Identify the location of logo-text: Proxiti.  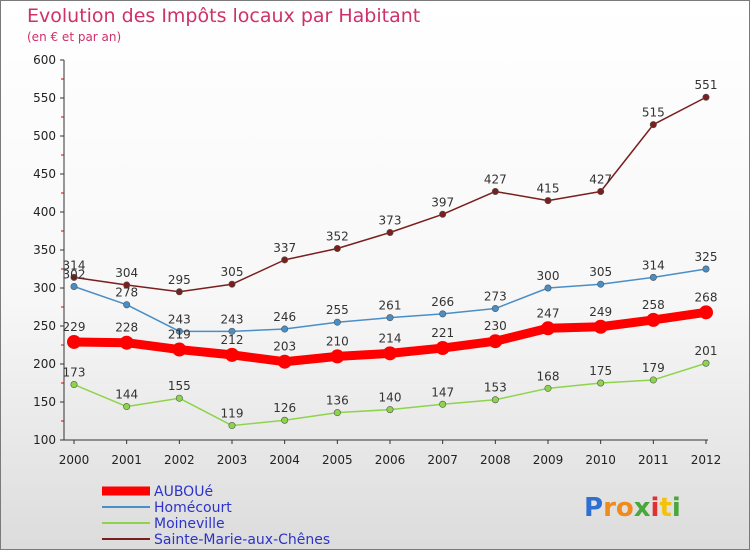
(632, 508).